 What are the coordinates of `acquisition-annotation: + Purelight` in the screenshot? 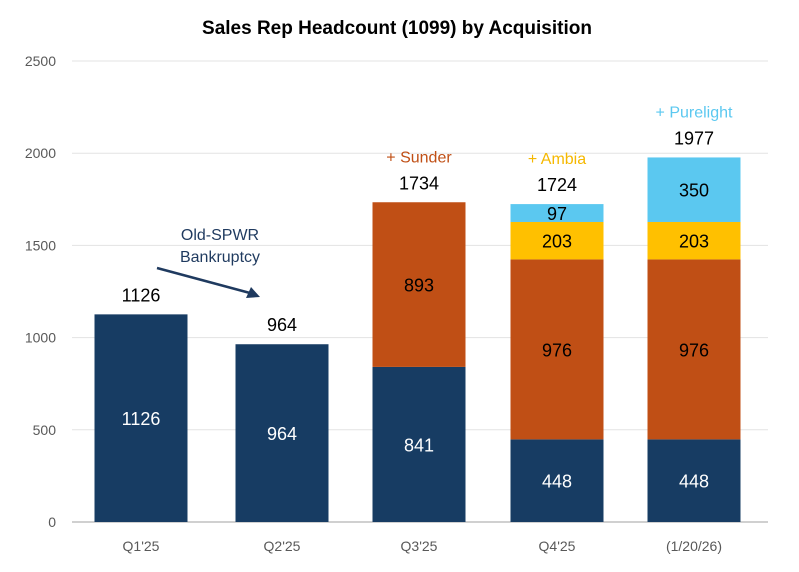 It's located at (694, 112).